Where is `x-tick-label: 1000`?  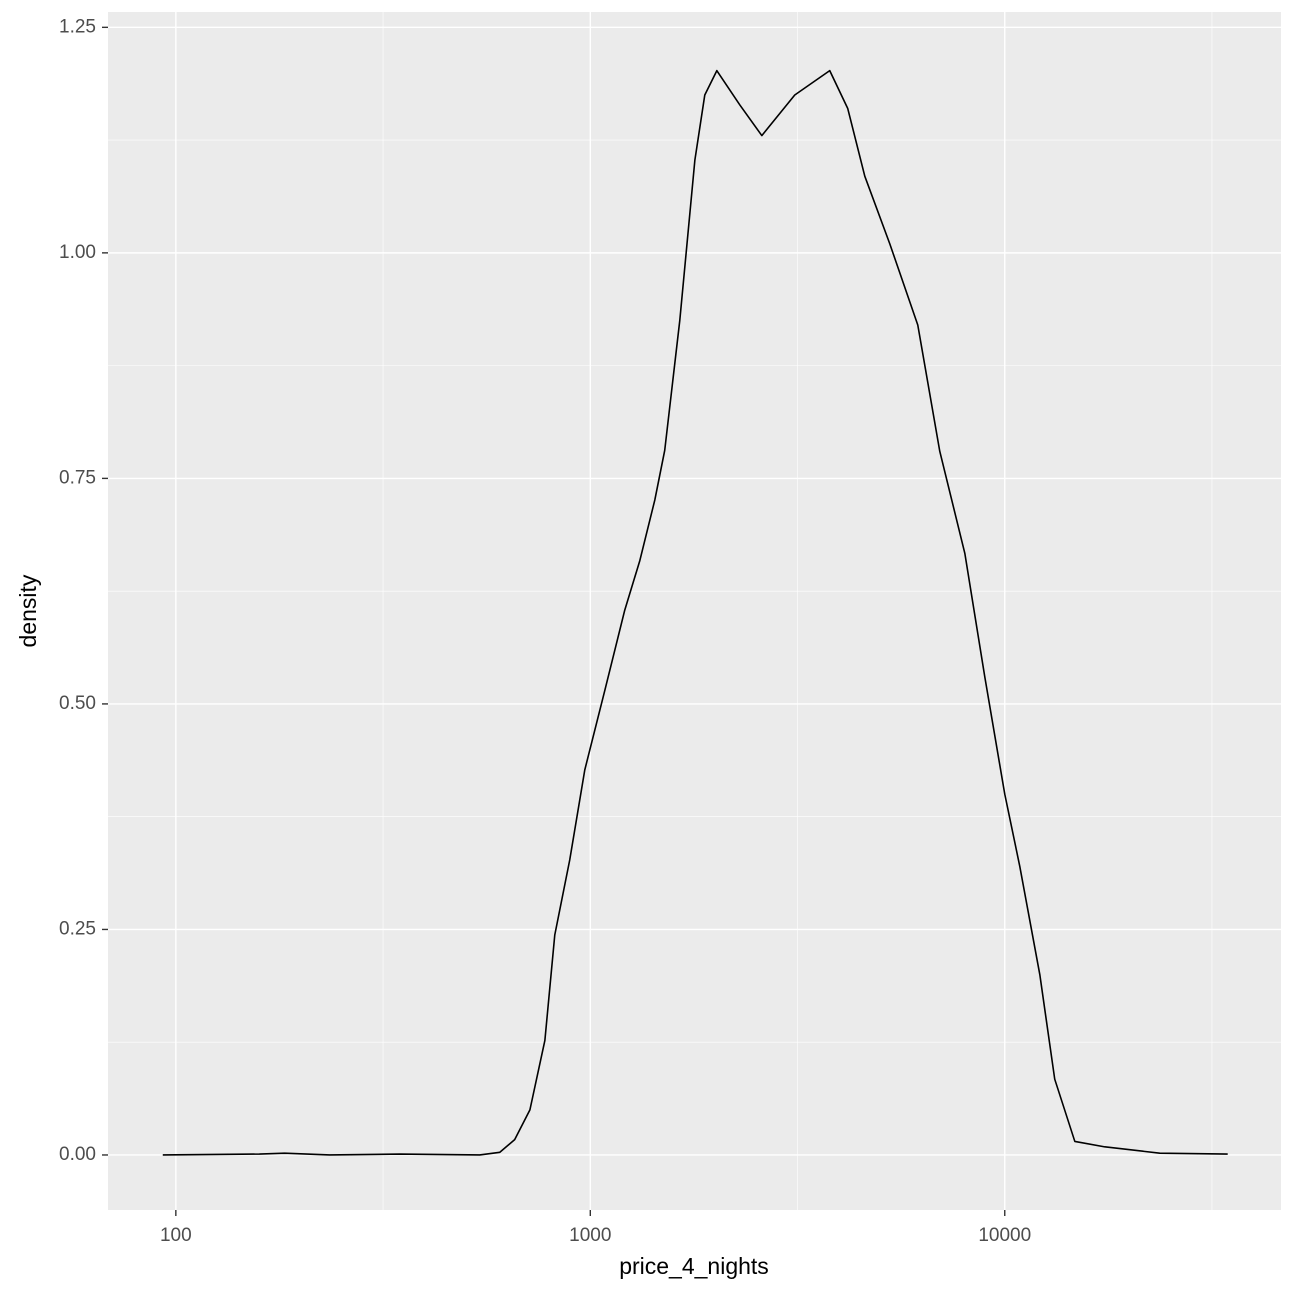 x-tick-label: 1000 is located at coordinates (590, 1235).